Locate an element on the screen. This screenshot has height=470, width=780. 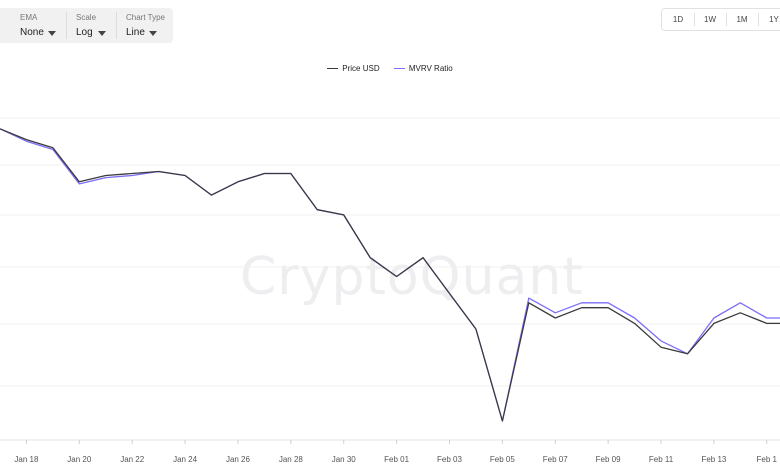
chart-type-label: Chart Type is located at coordinates (145, 17).